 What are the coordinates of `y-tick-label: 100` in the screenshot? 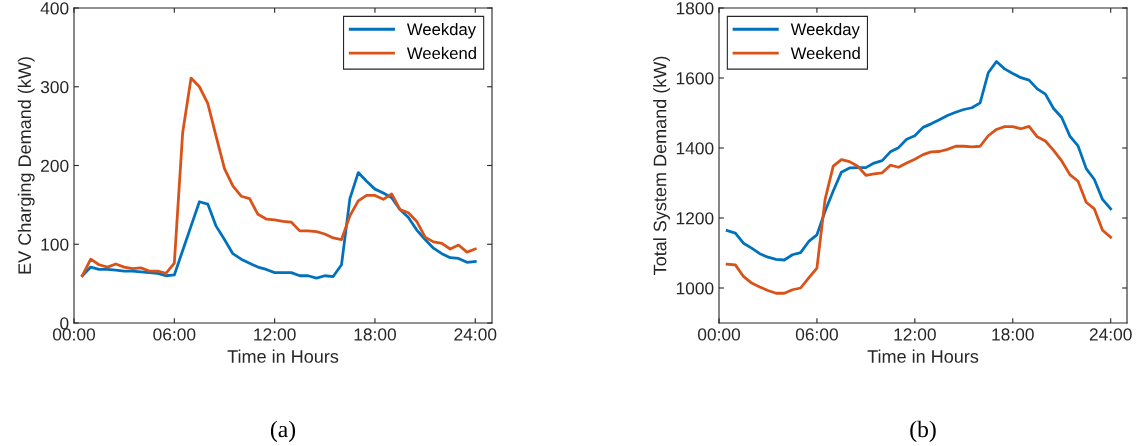 It's located at (55, 244).